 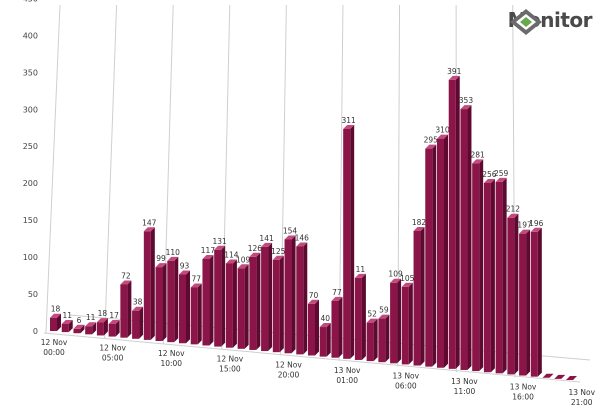 What do you see at coordinates (53, 169) in the screenshot?
I see `grid-line` at bounding box center [53, 169].